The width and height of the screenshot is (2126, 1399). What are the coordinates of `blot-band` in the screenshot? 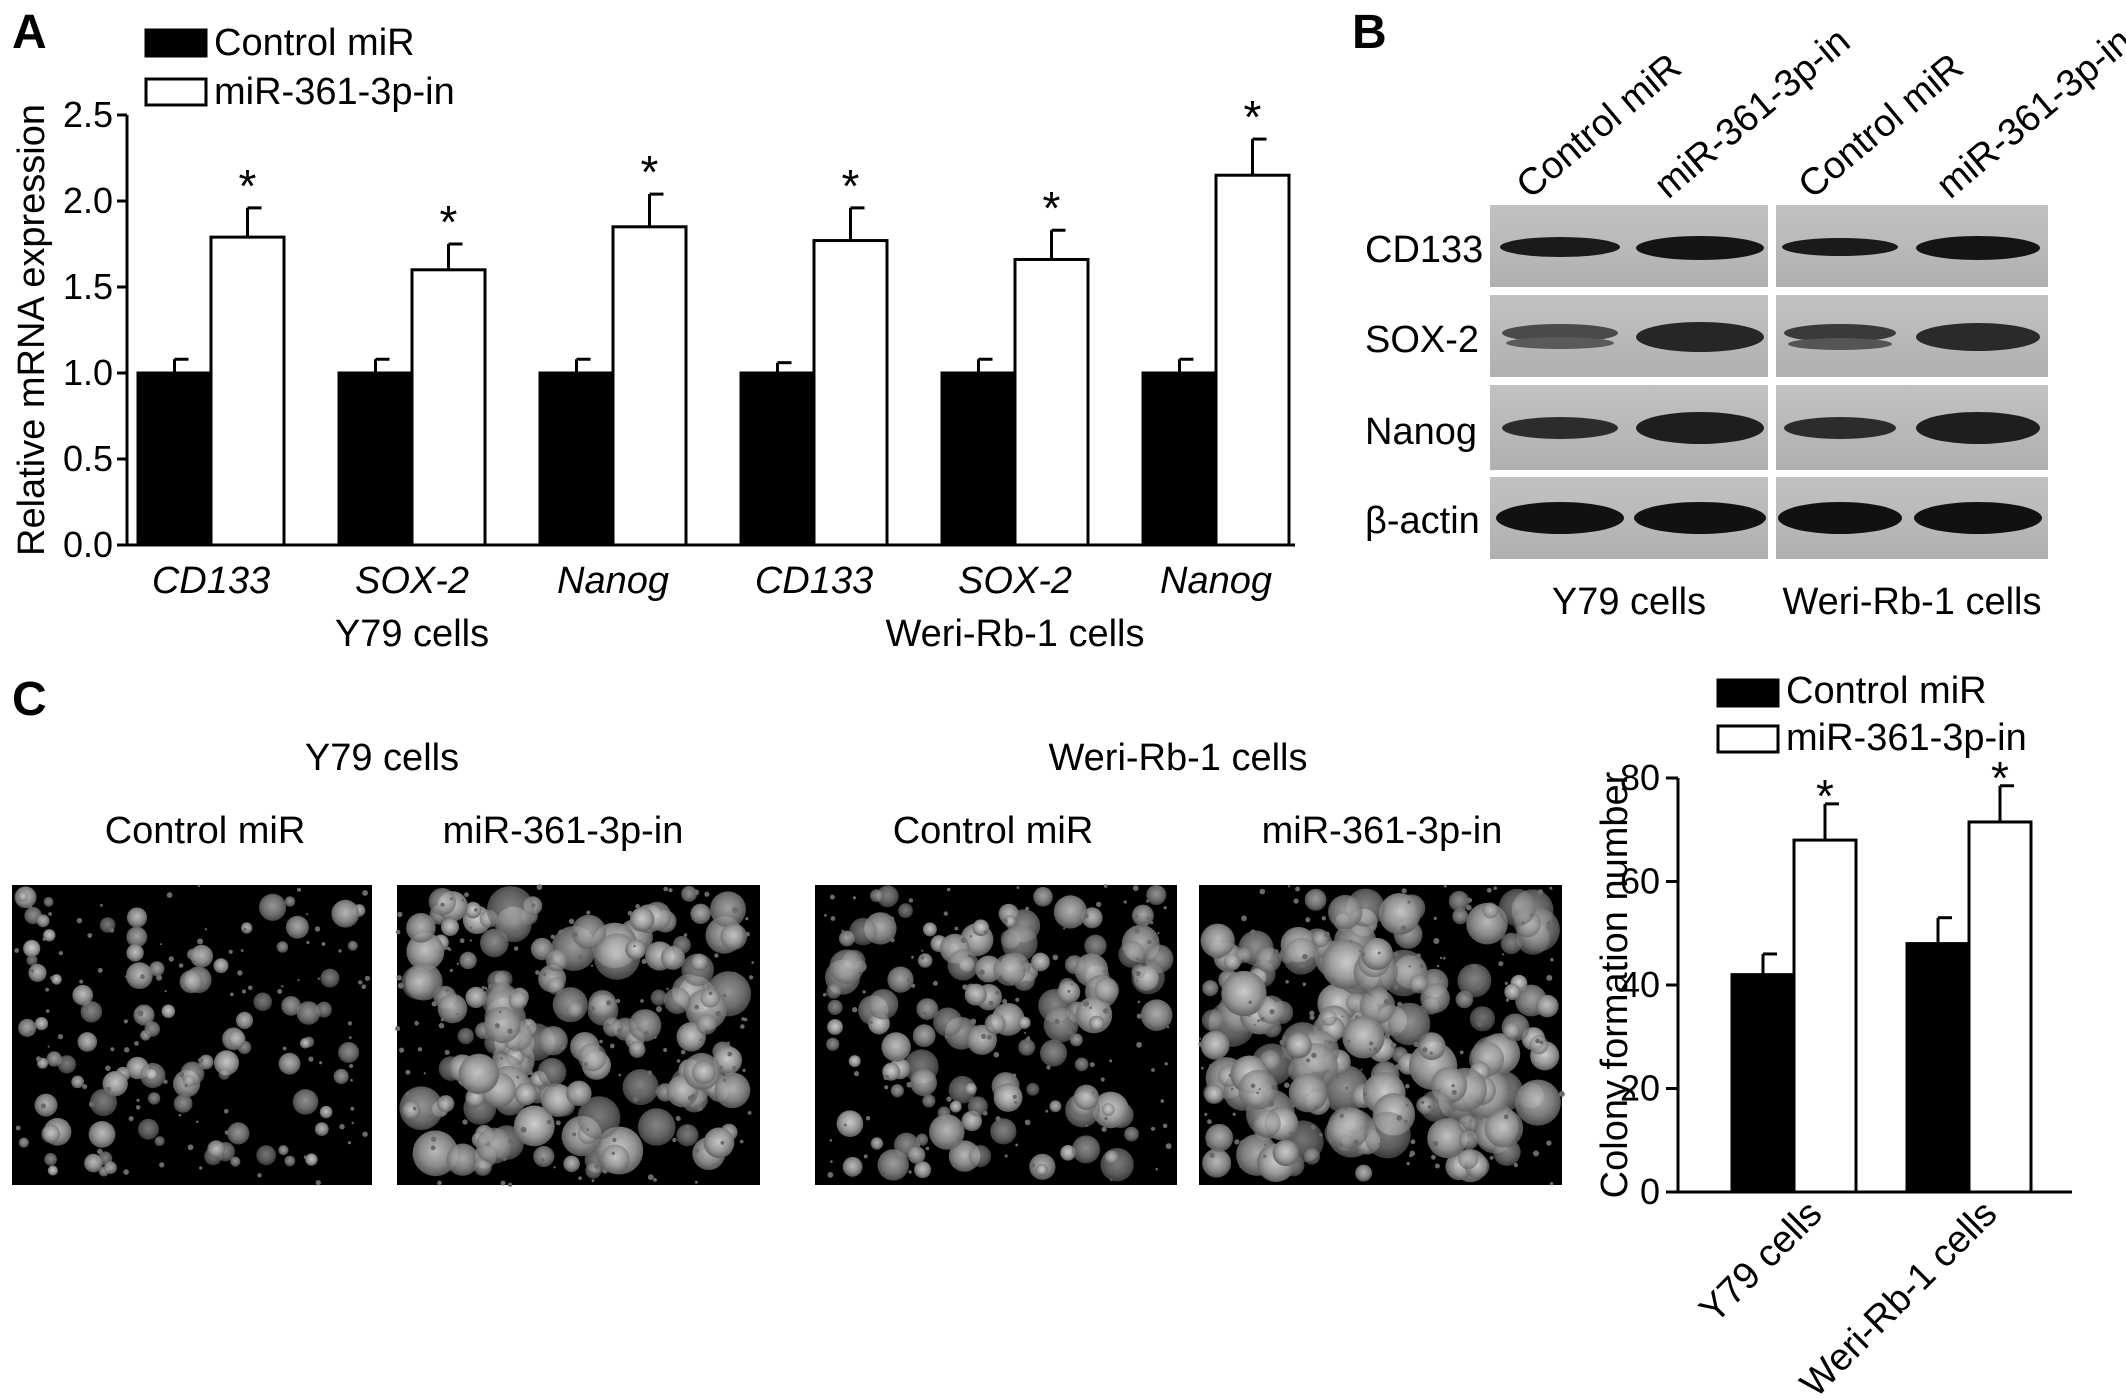 It's located at (1700, 337).